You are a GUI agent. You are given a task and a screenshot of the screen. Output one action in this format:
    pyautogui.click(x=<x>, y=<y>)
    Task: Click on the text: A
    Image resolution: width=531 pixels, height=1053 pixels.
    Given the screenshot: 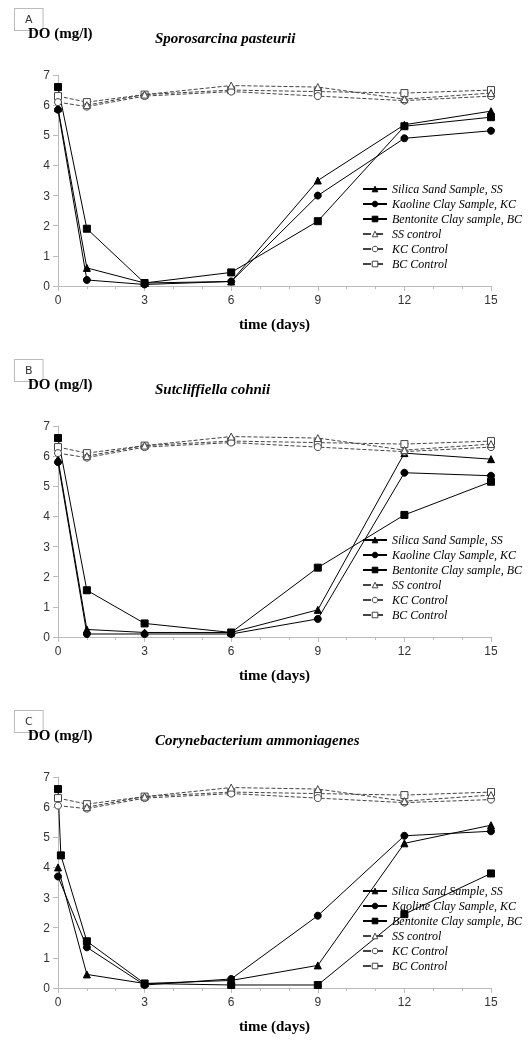 What is the action you would take?
    pyautogui.click(x=29, y=19)
    